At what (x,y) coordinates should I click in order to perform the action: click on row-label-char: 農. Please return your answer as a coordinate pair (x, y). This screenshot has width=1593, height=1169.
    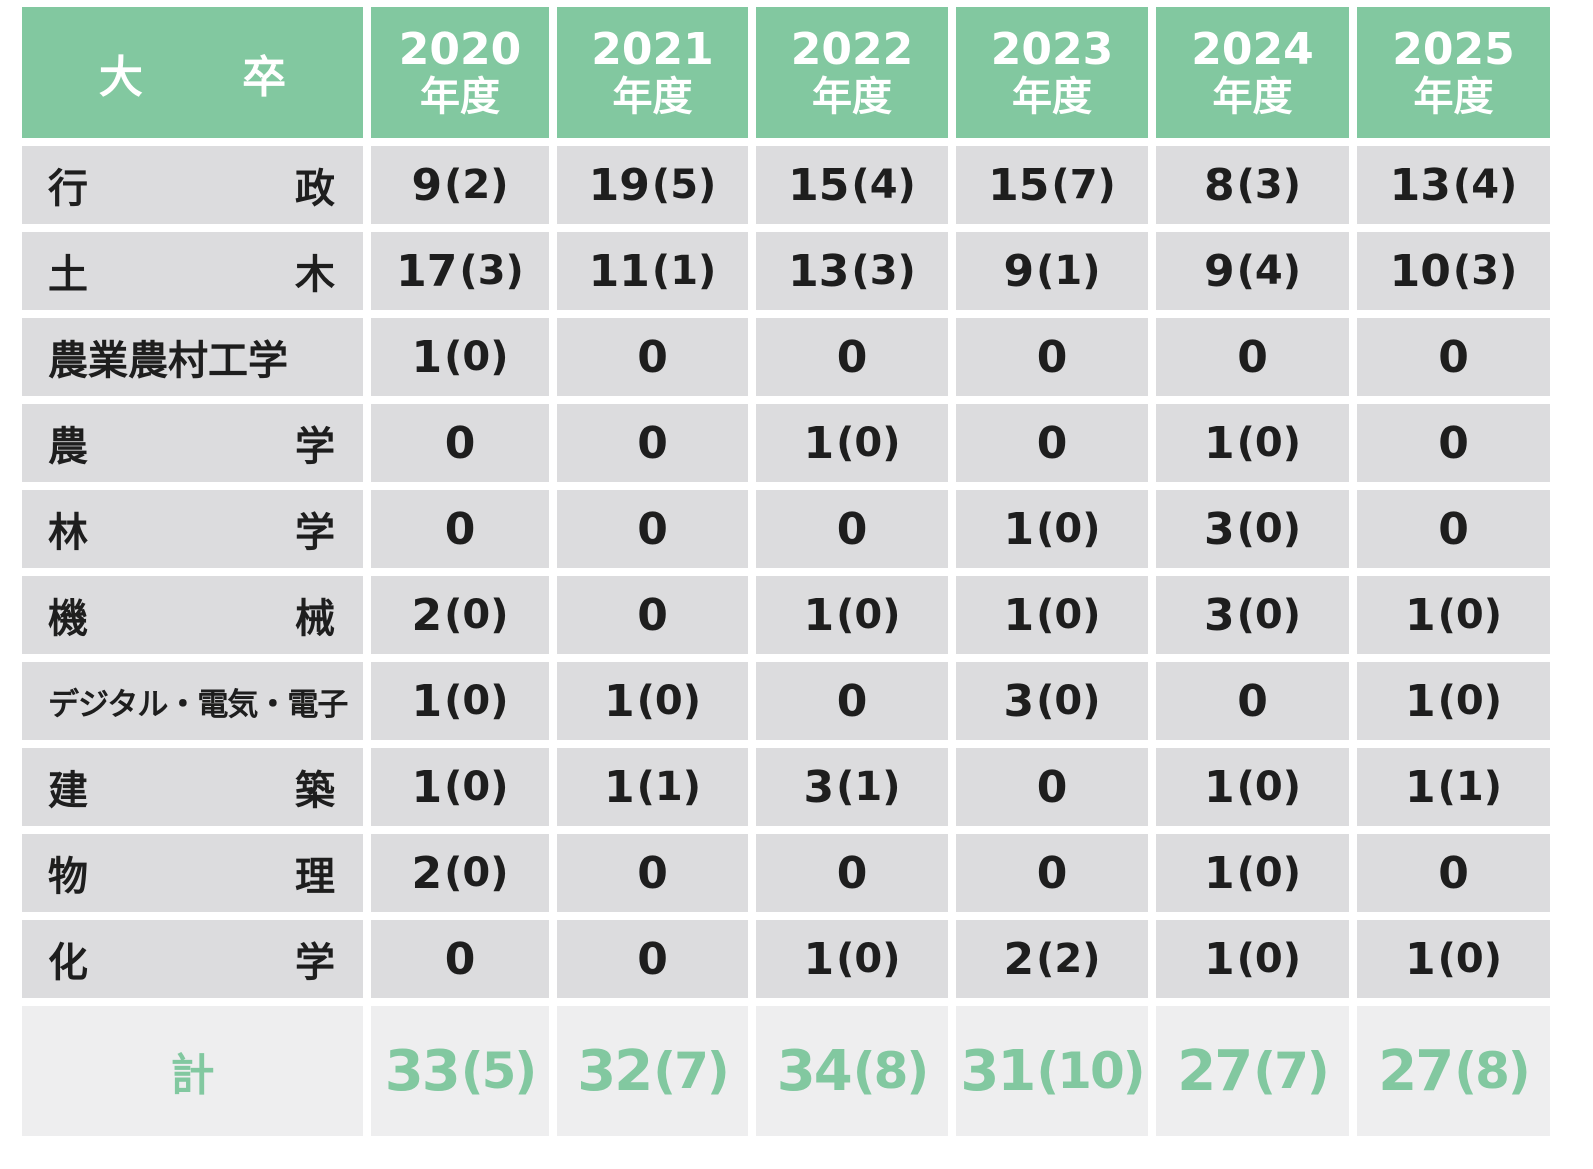
    Looking at the image, I should click on (68, 447).